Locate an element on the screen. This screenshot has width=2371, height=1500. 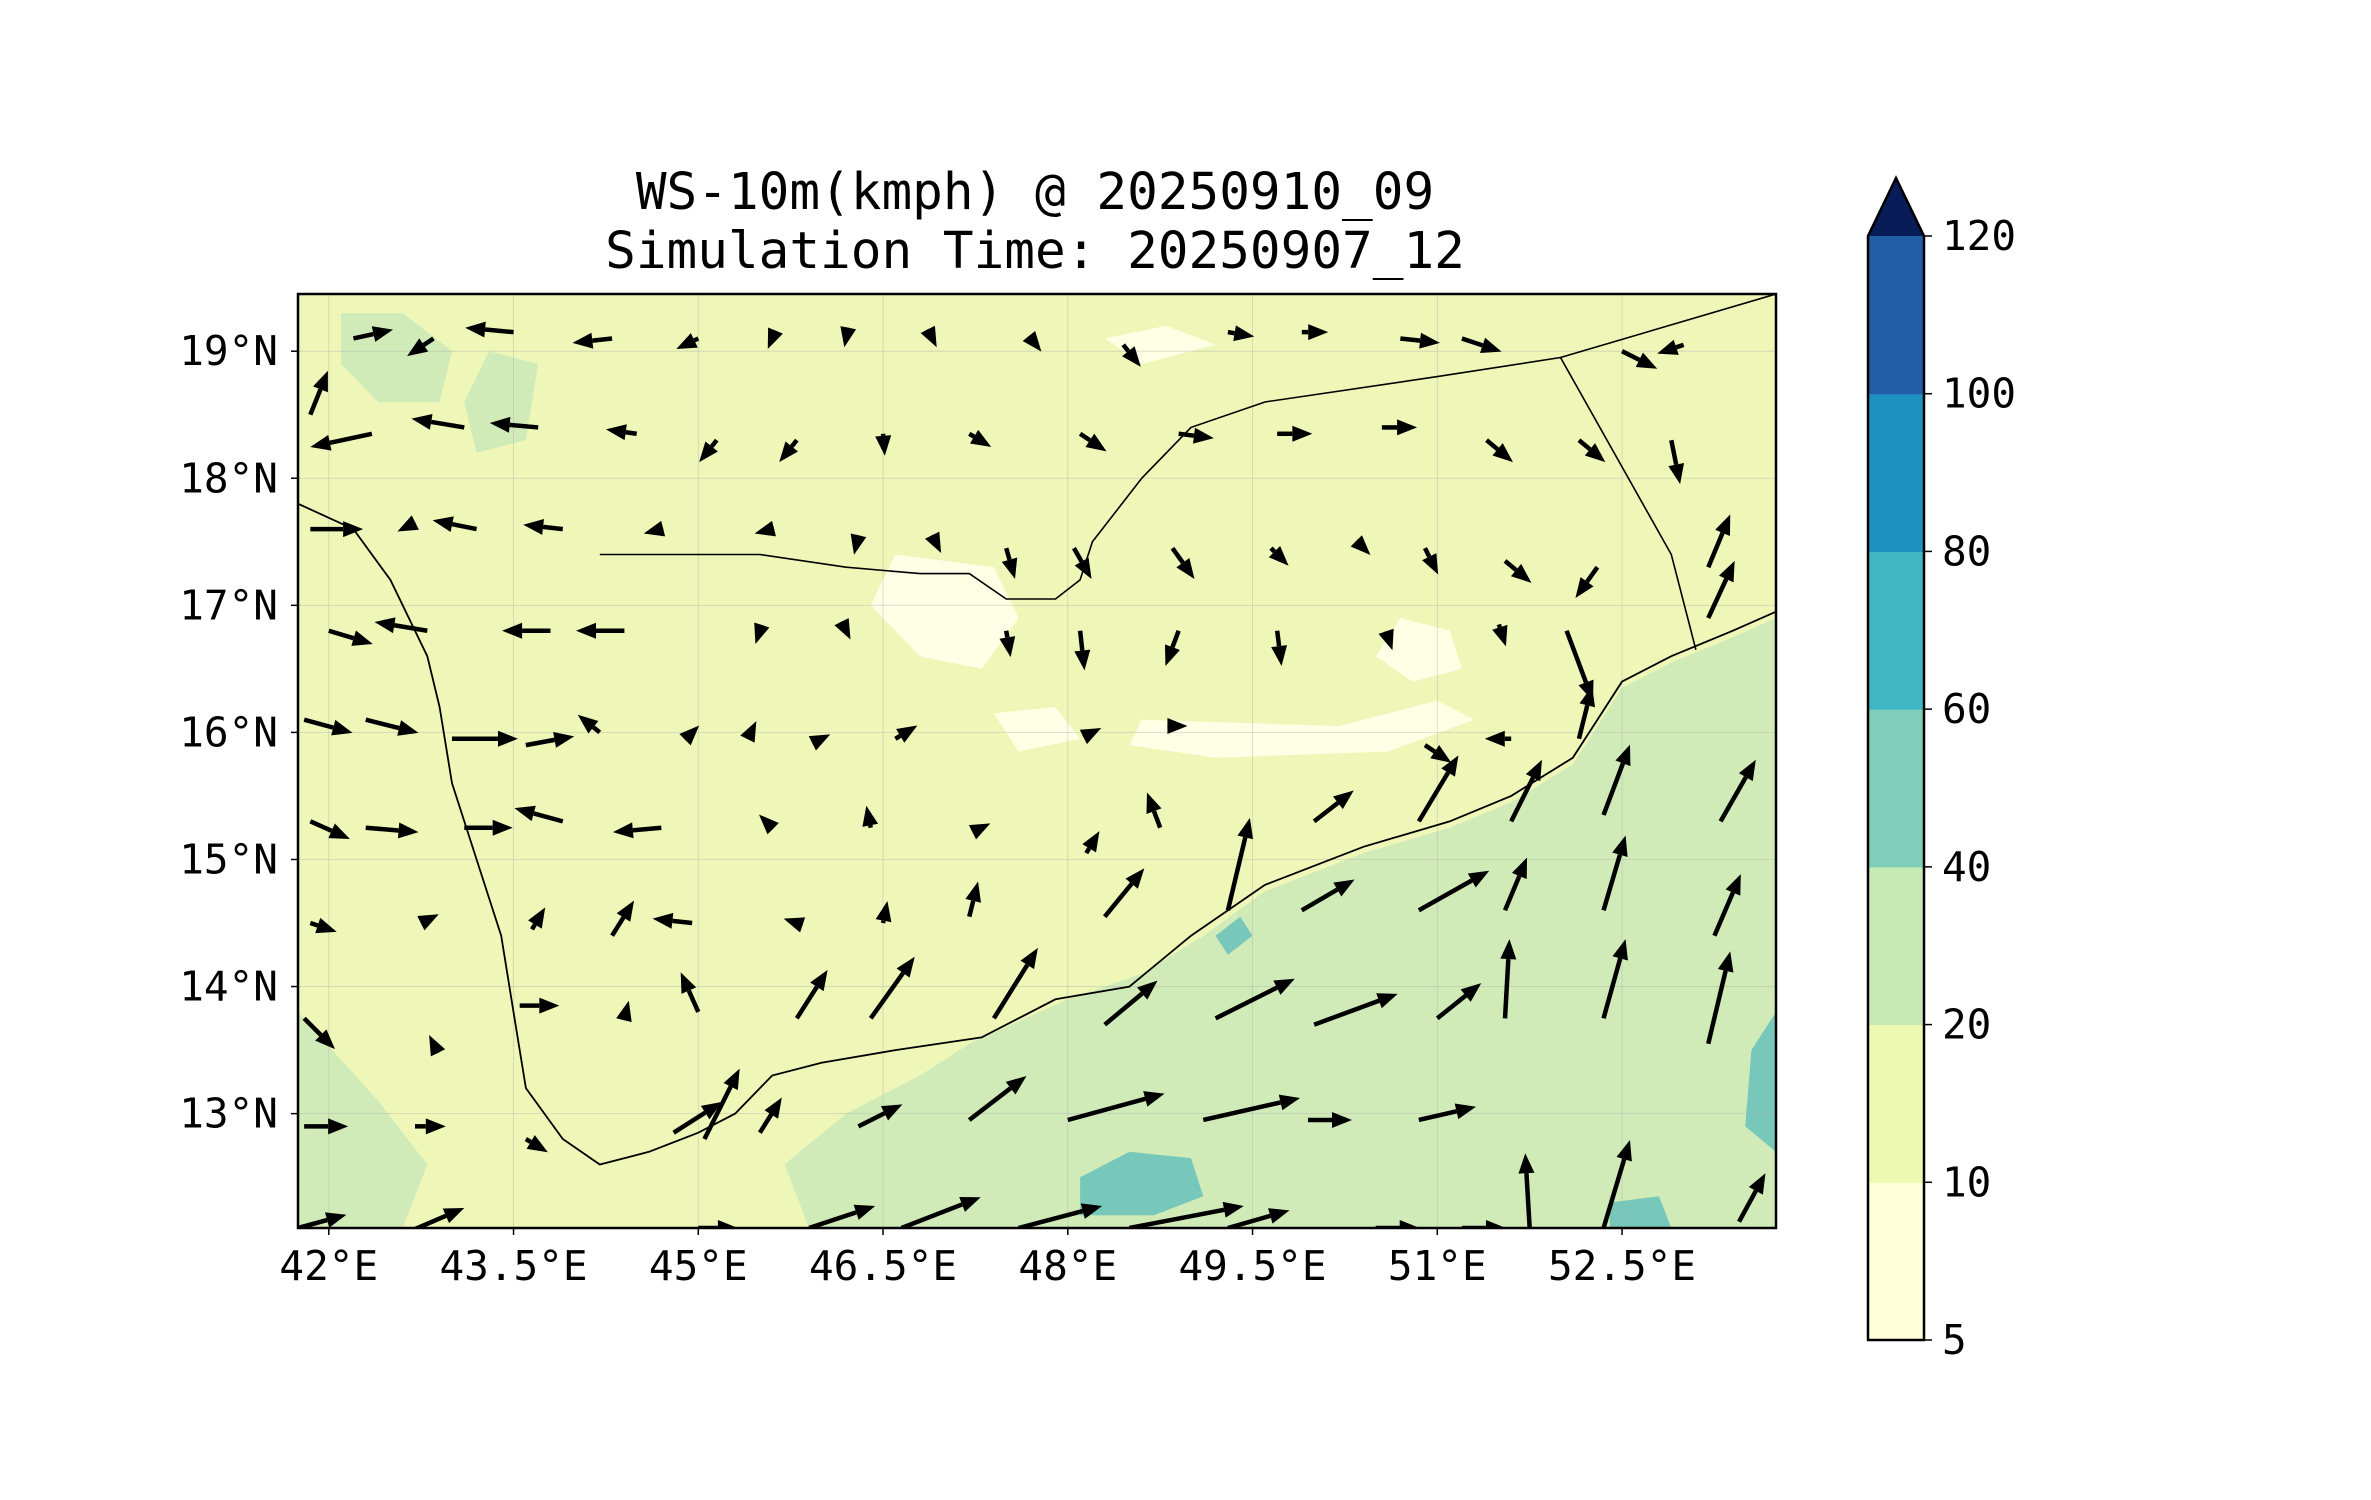
x-tick-label: 45°E is located at coordinates (698, 1266).